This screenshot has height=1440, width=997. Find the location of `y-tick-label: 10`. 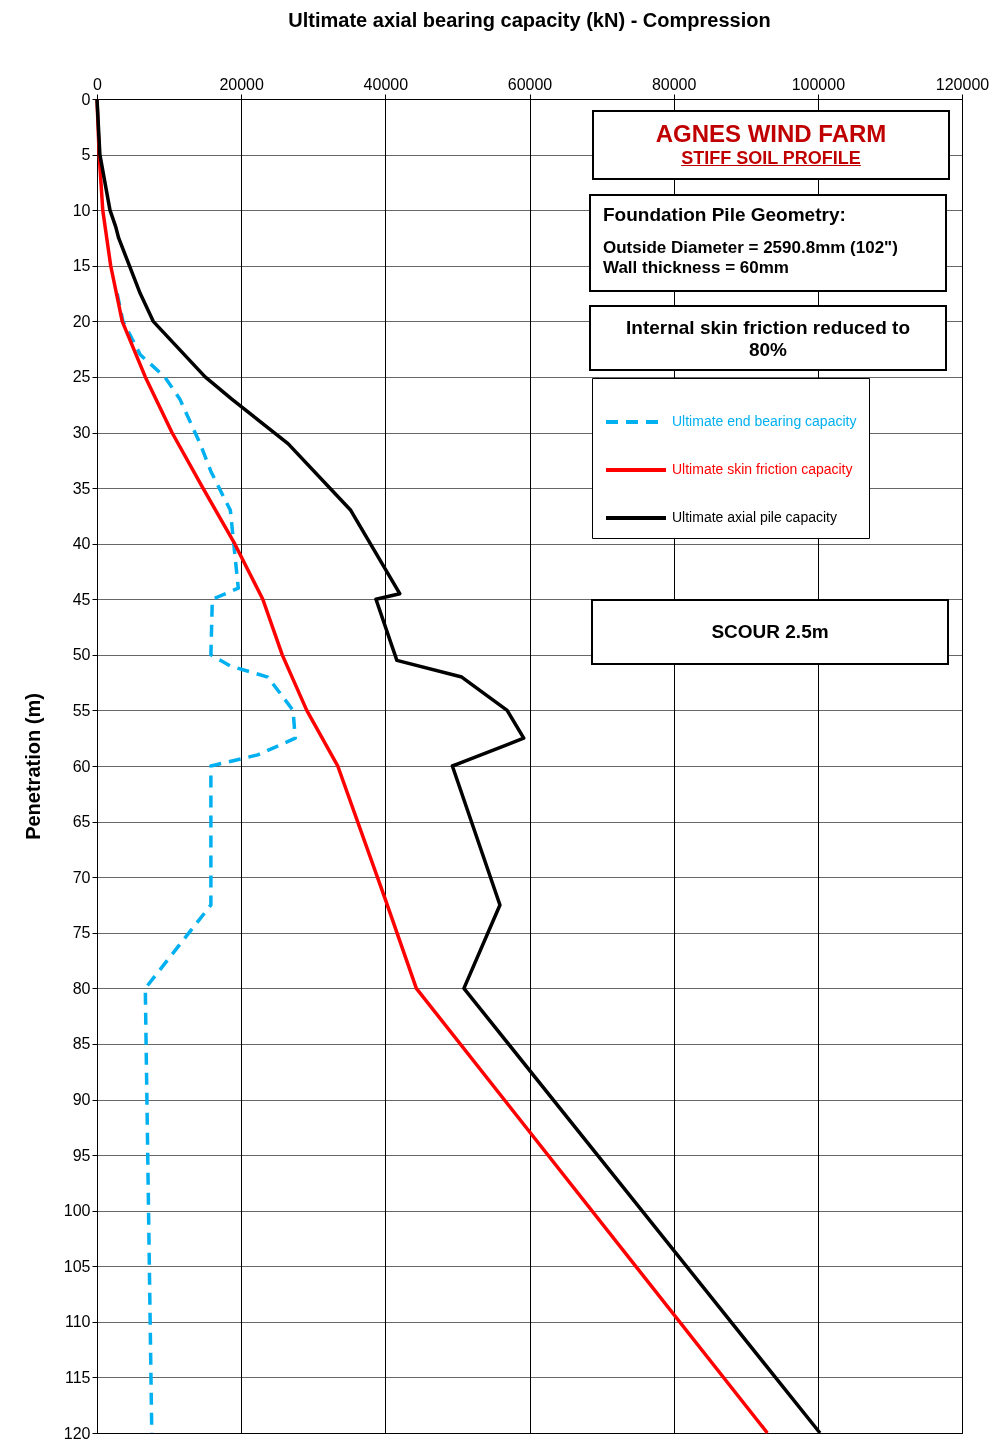

y-tick-label: 10 is located at coordinates (81, 210).